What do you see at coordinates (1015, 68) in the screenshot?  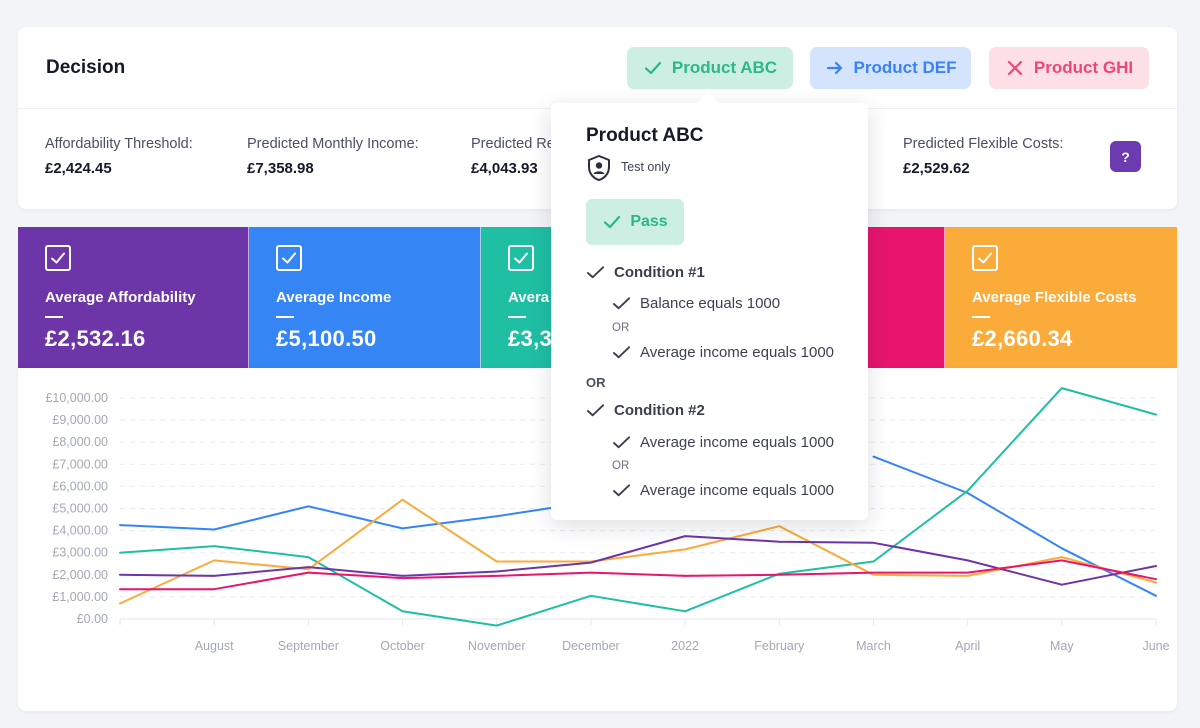 I see `close-icon` at bounding box center [1015, 68].